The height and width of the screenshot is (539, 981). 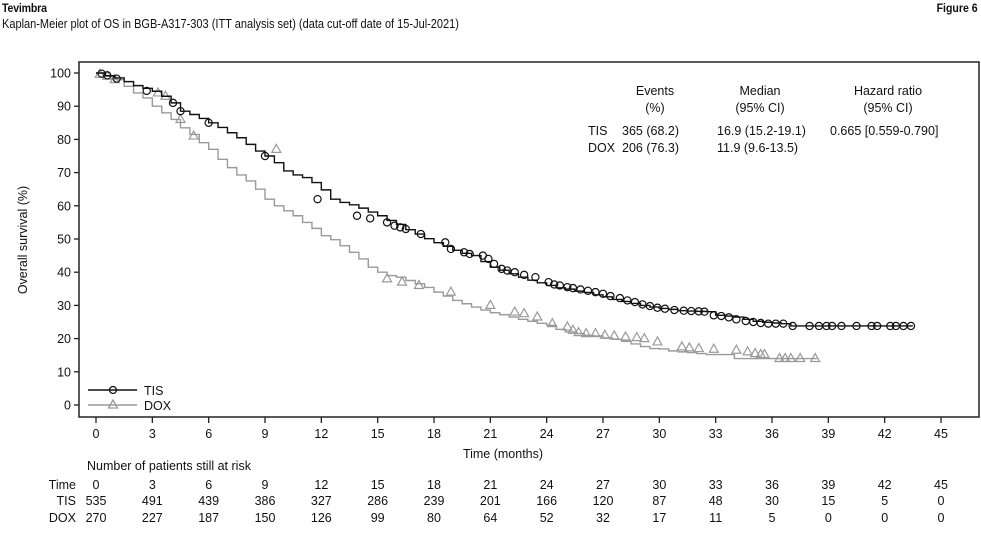 I want to click on stats-header-events-1: Events, so click(x=655, y=91).